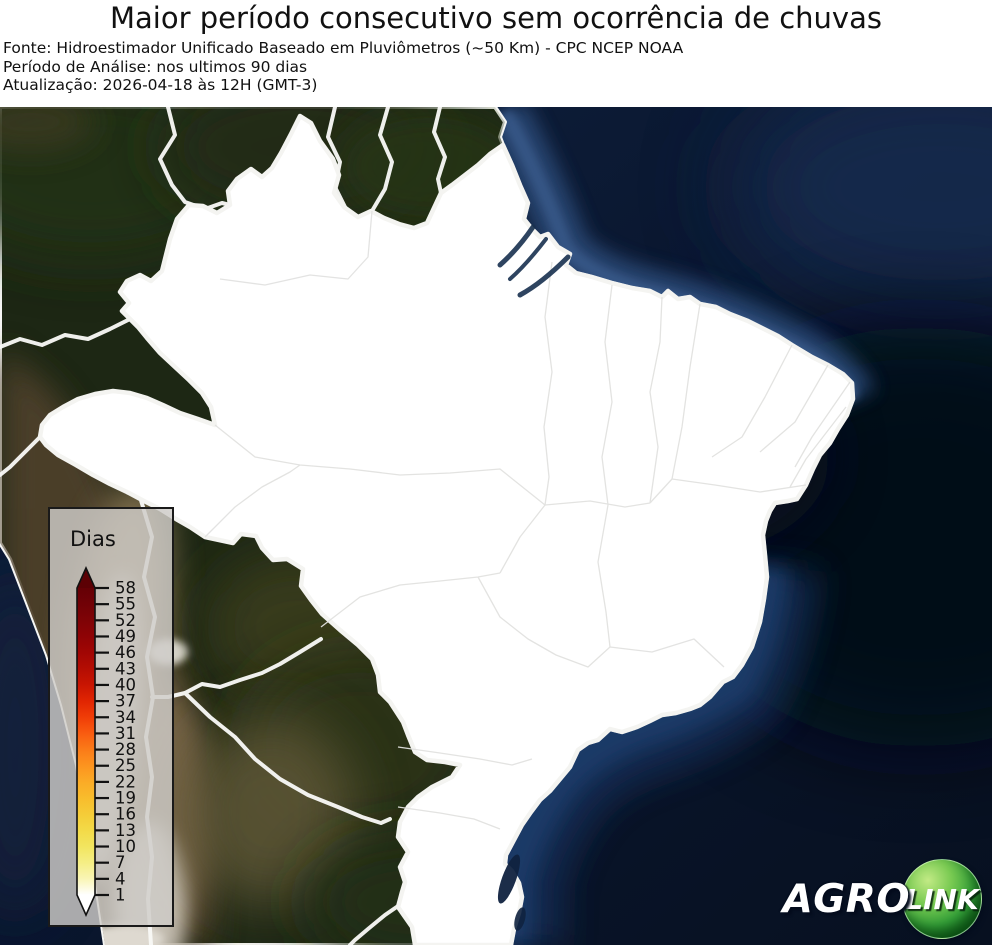 This screenshot has width=992, height=945. Describe the element at coordinates (195, 159) in the screenshot. I see `border-venezuela-colombia` at that location.